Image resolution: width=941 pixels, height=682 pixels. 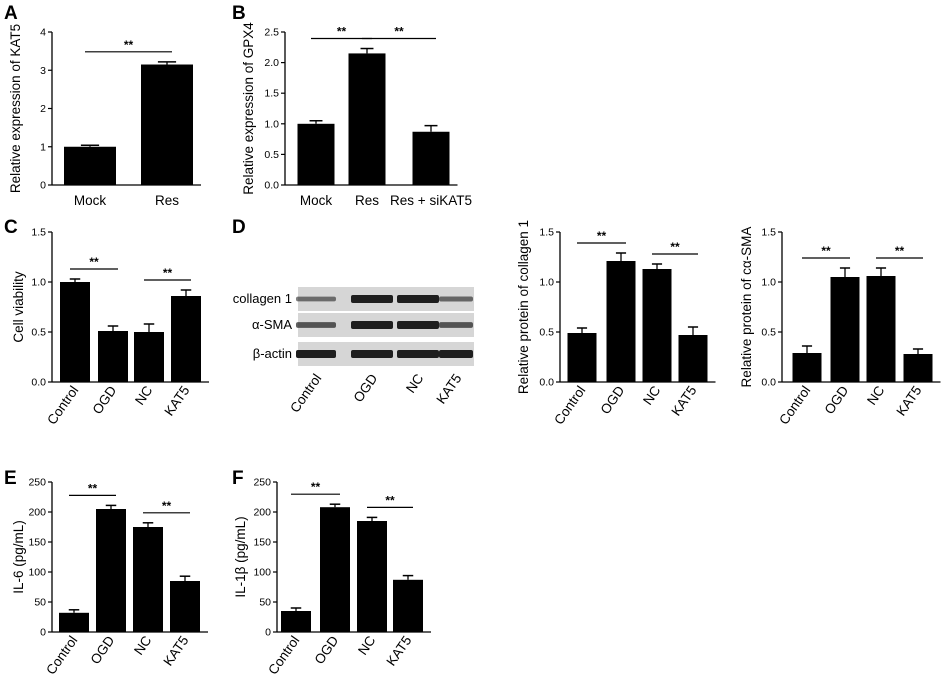 I want to click on y-tick-label: 4, so click(x=43, y=33).